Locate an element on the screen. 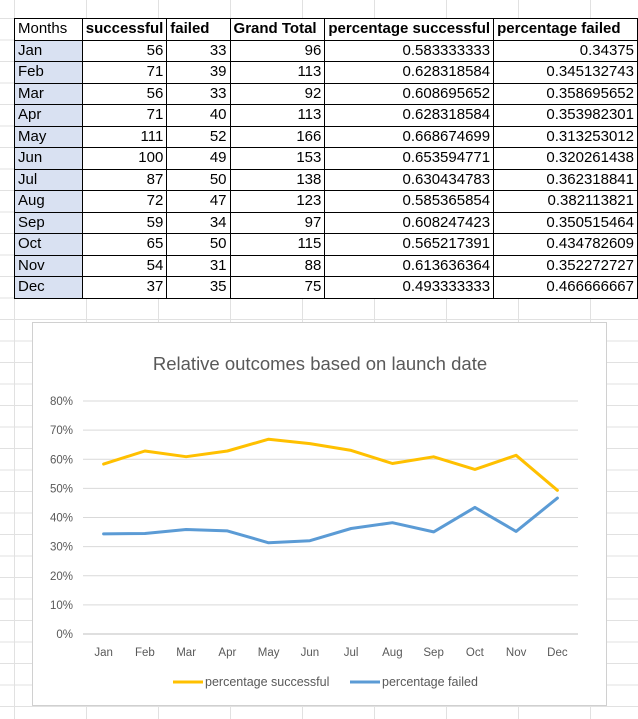 The image size is (638, 719). table-row: Dec 37 35 75 0.493333333 0.466666667 is located at coordinates (326, 287).